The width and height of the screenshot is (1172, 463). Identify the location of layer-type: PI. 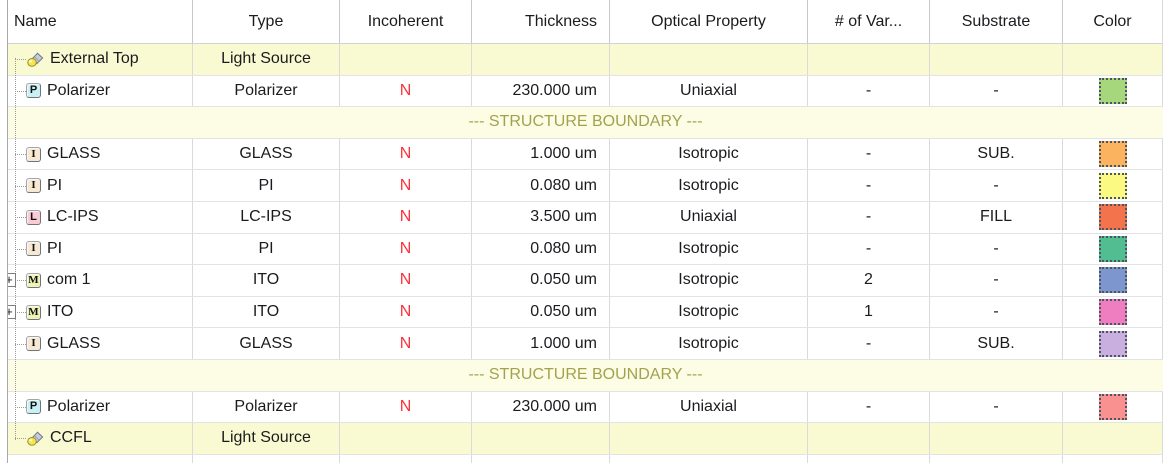
(266, 249).